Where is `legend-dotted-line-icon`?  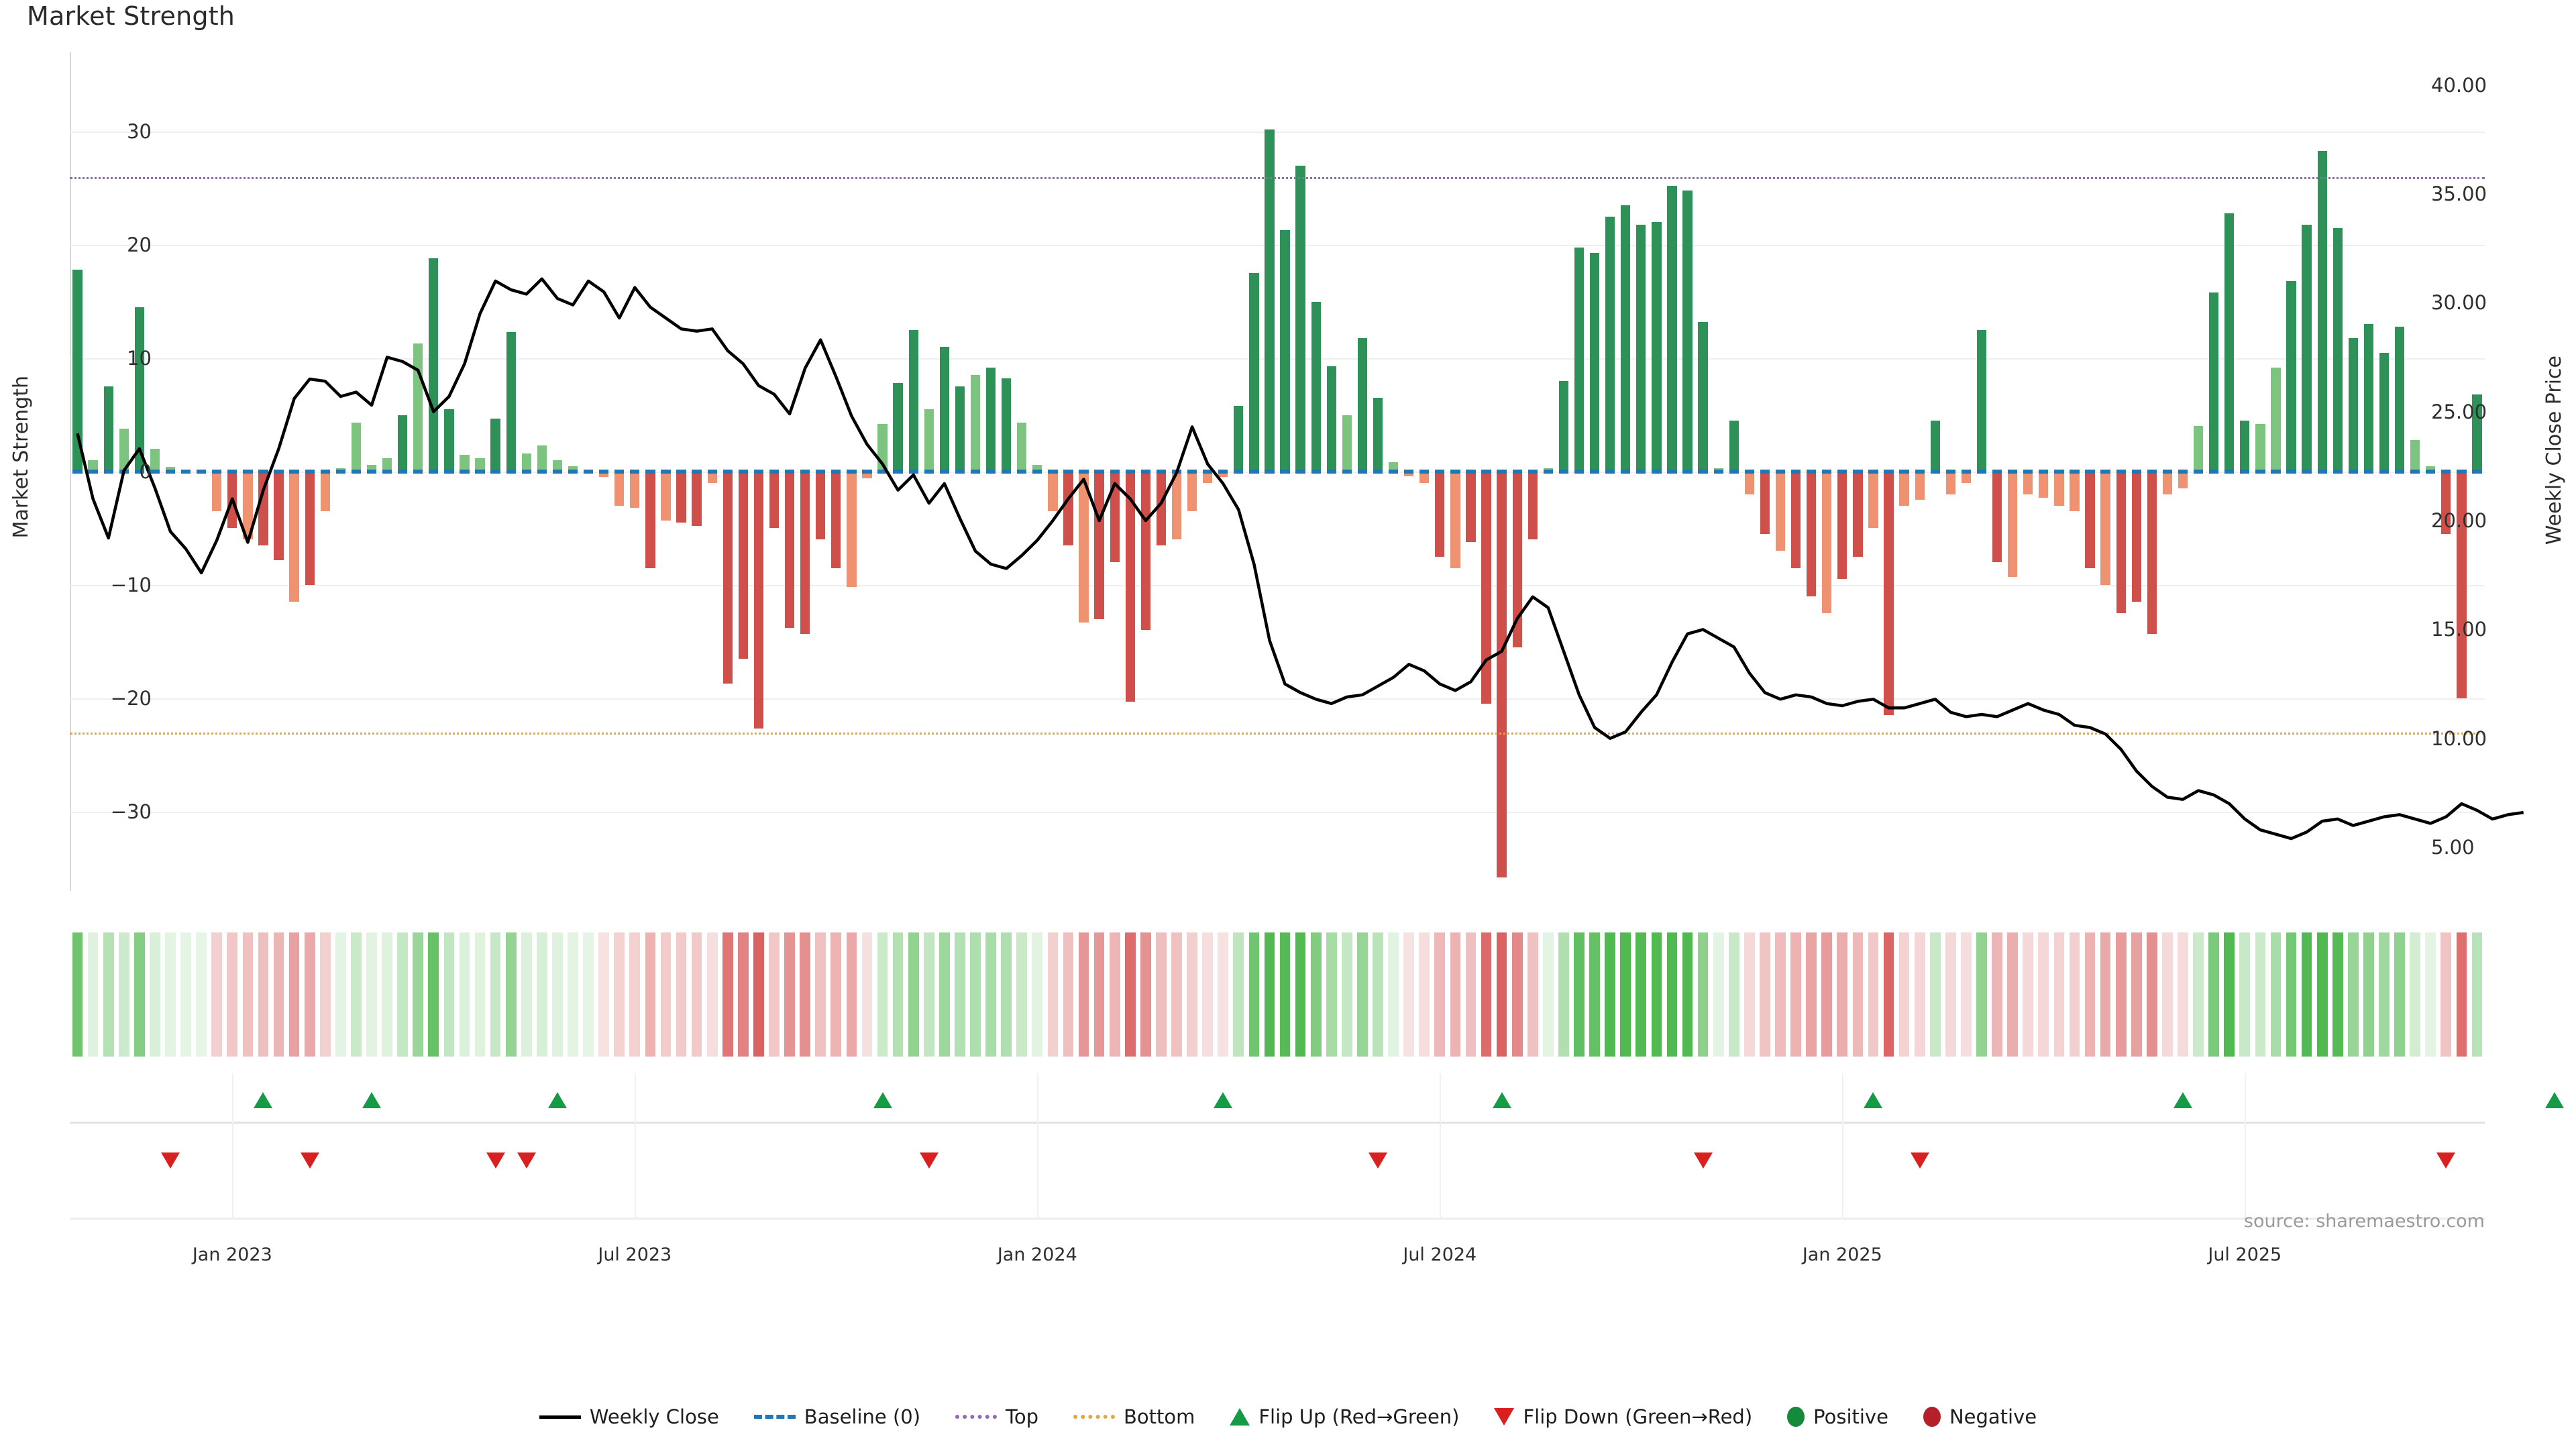
legend-dotted-line-icon is located at coordinates (1094, 1417).